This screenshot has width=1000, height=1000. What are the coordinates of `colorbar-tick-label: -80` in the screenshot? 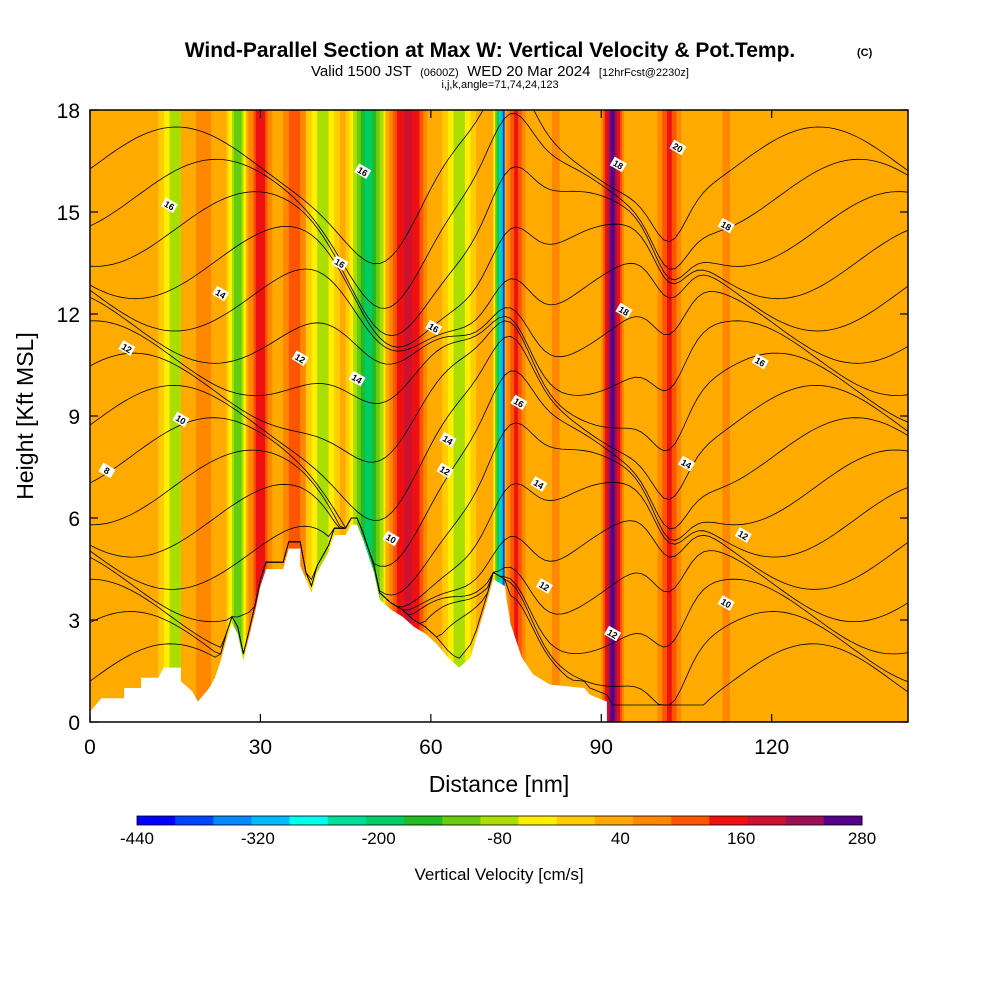 It's located at (499, 838).